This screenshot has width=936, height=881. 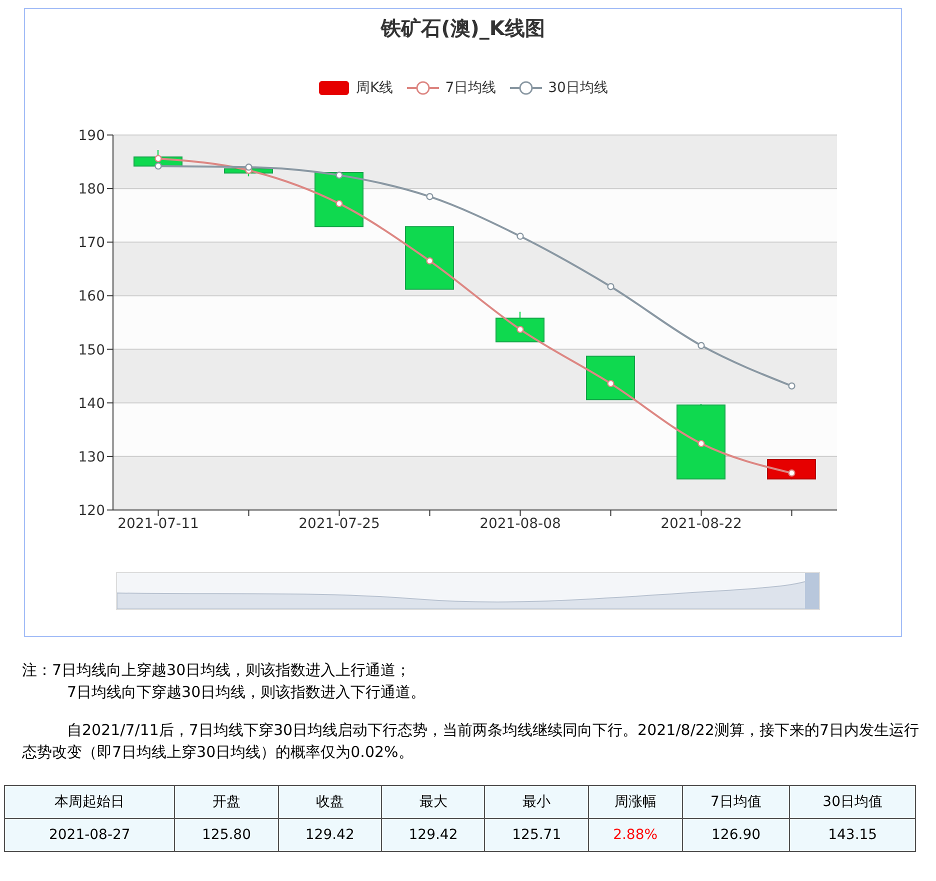 I want to click on y-tick-label: 120, so click(x=91, y=510).